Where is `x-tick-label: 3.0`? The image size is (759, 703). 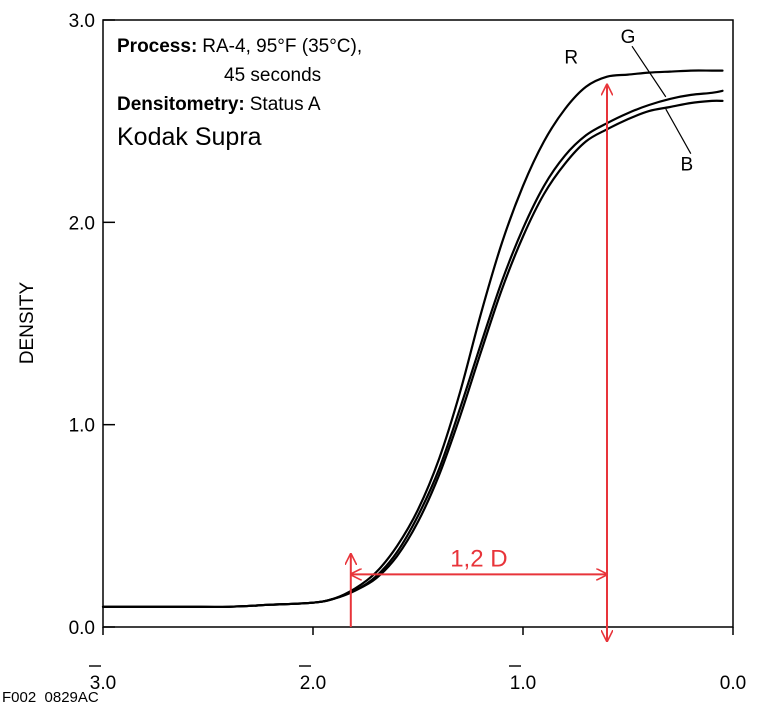 x-tick-label: 3.0 is located at coordinates (103, 683).